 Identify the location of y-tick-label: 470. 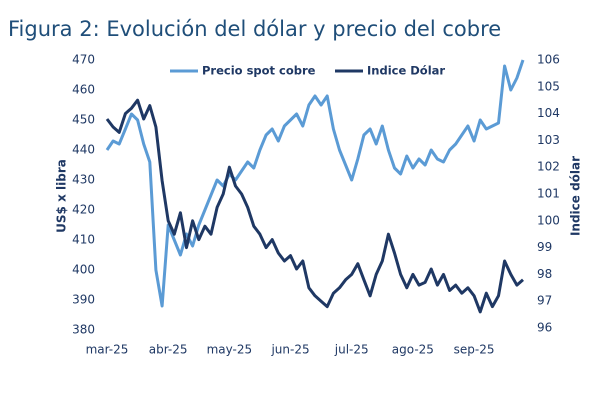
(83, 60).